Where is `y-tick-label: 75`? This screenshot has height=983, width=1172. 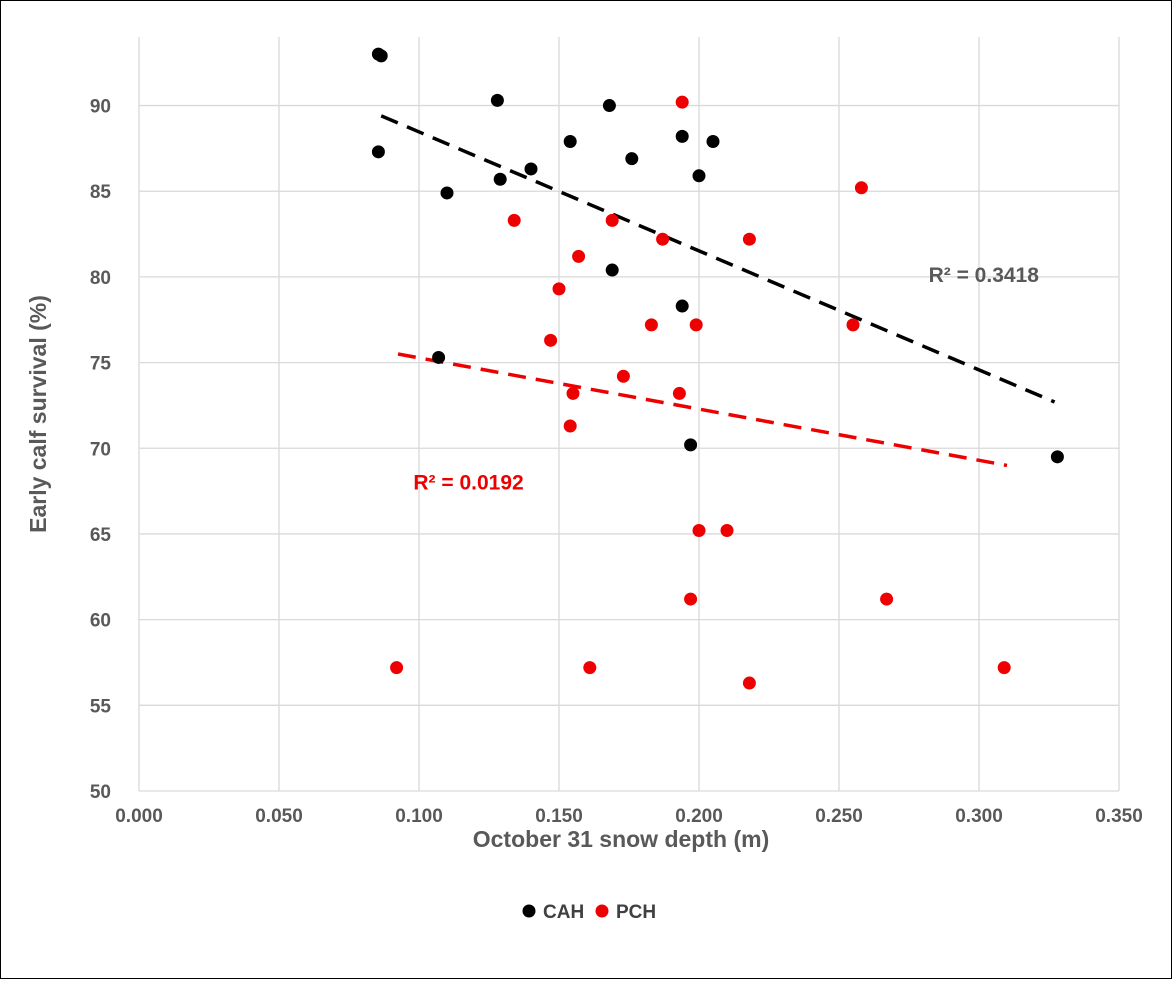
y-tick-label: 75 is located at coordinates (101, 364).